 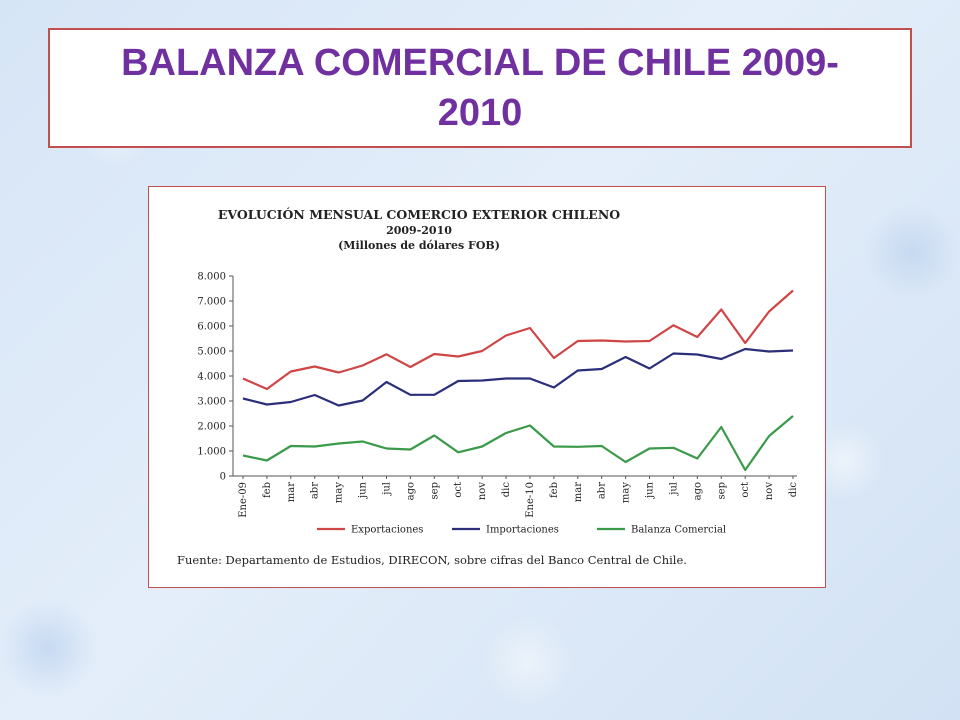 What do you see at coordinates (387, 530) in the screenshot?
I see `legend-label-0: Exportaciones` at bounding box center [387, 530].